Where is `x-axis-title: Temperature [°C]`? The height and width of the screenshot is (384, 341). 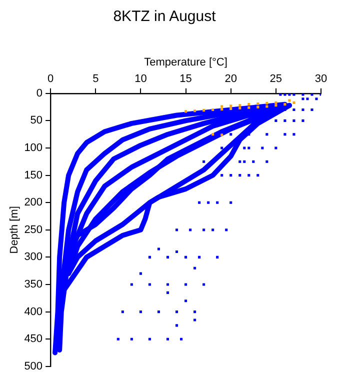
x-axis-title: Temperature [°C] is located at coordinates (186, 62).